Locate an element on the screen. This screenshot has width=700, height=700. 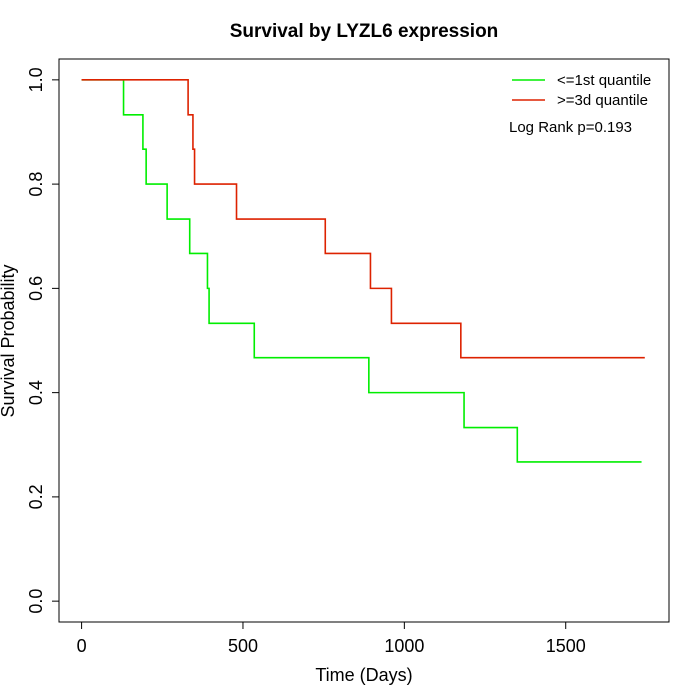
y-tick-label: 0.4 is located at coordinates (36, 392).